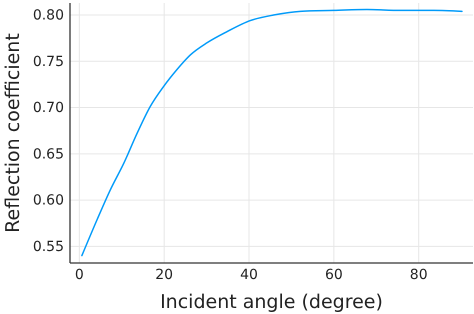  I want to click on y-tick-label: 0.55, so click(48, 246).